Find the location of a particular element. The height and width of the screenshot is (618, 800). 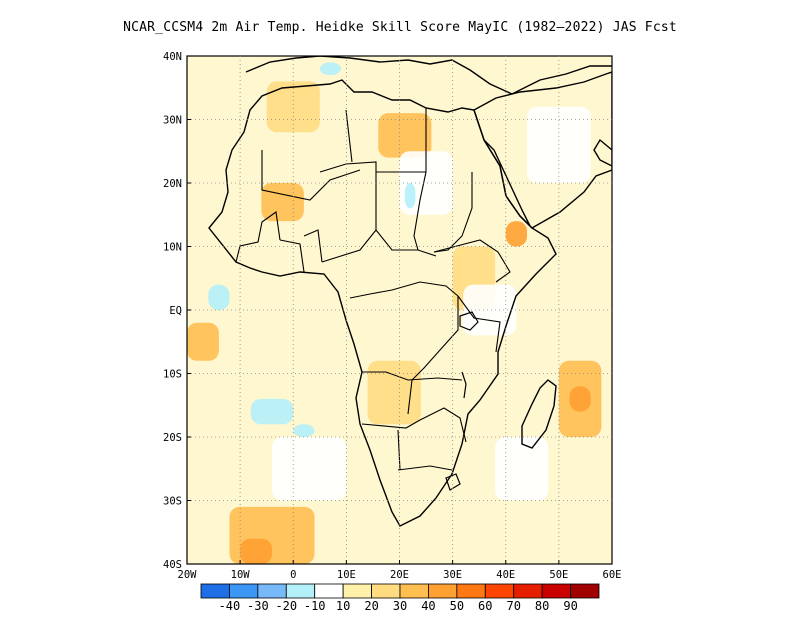

lat-tick-label: 20S is located at coordinates (172, 438).